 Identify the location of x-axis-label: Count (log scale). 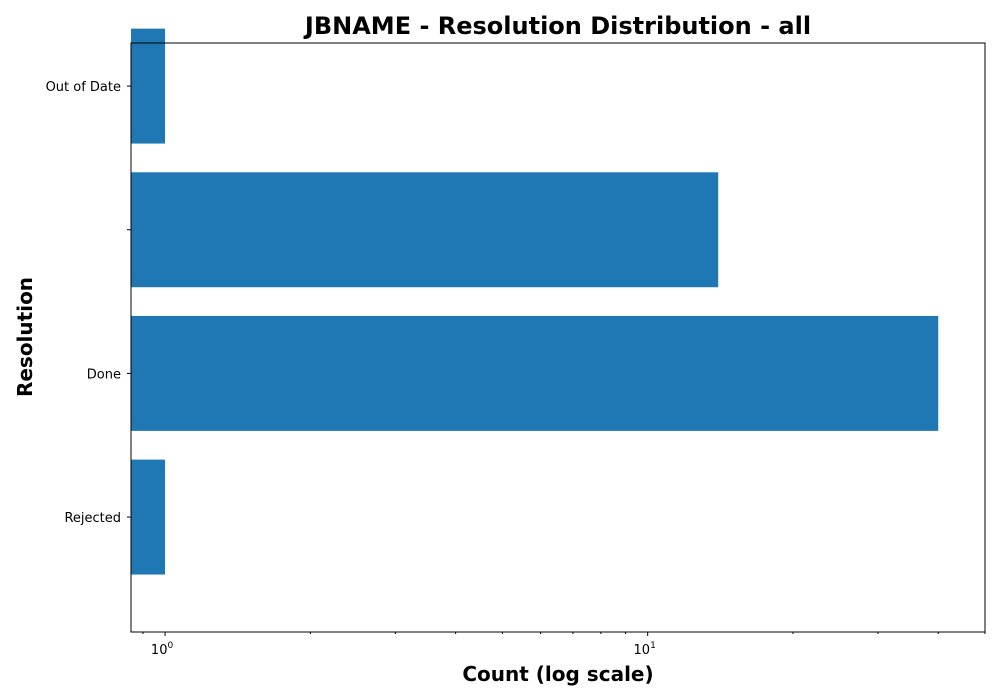
(557, 674).